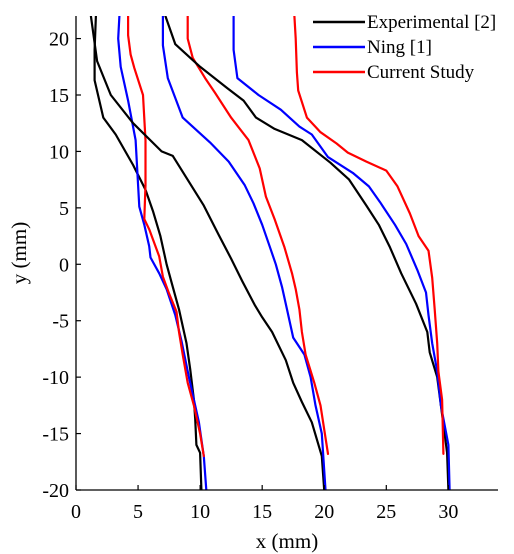 The image size is (514, 554). I want to click on y-tick-label: 0, so click(64, 265).